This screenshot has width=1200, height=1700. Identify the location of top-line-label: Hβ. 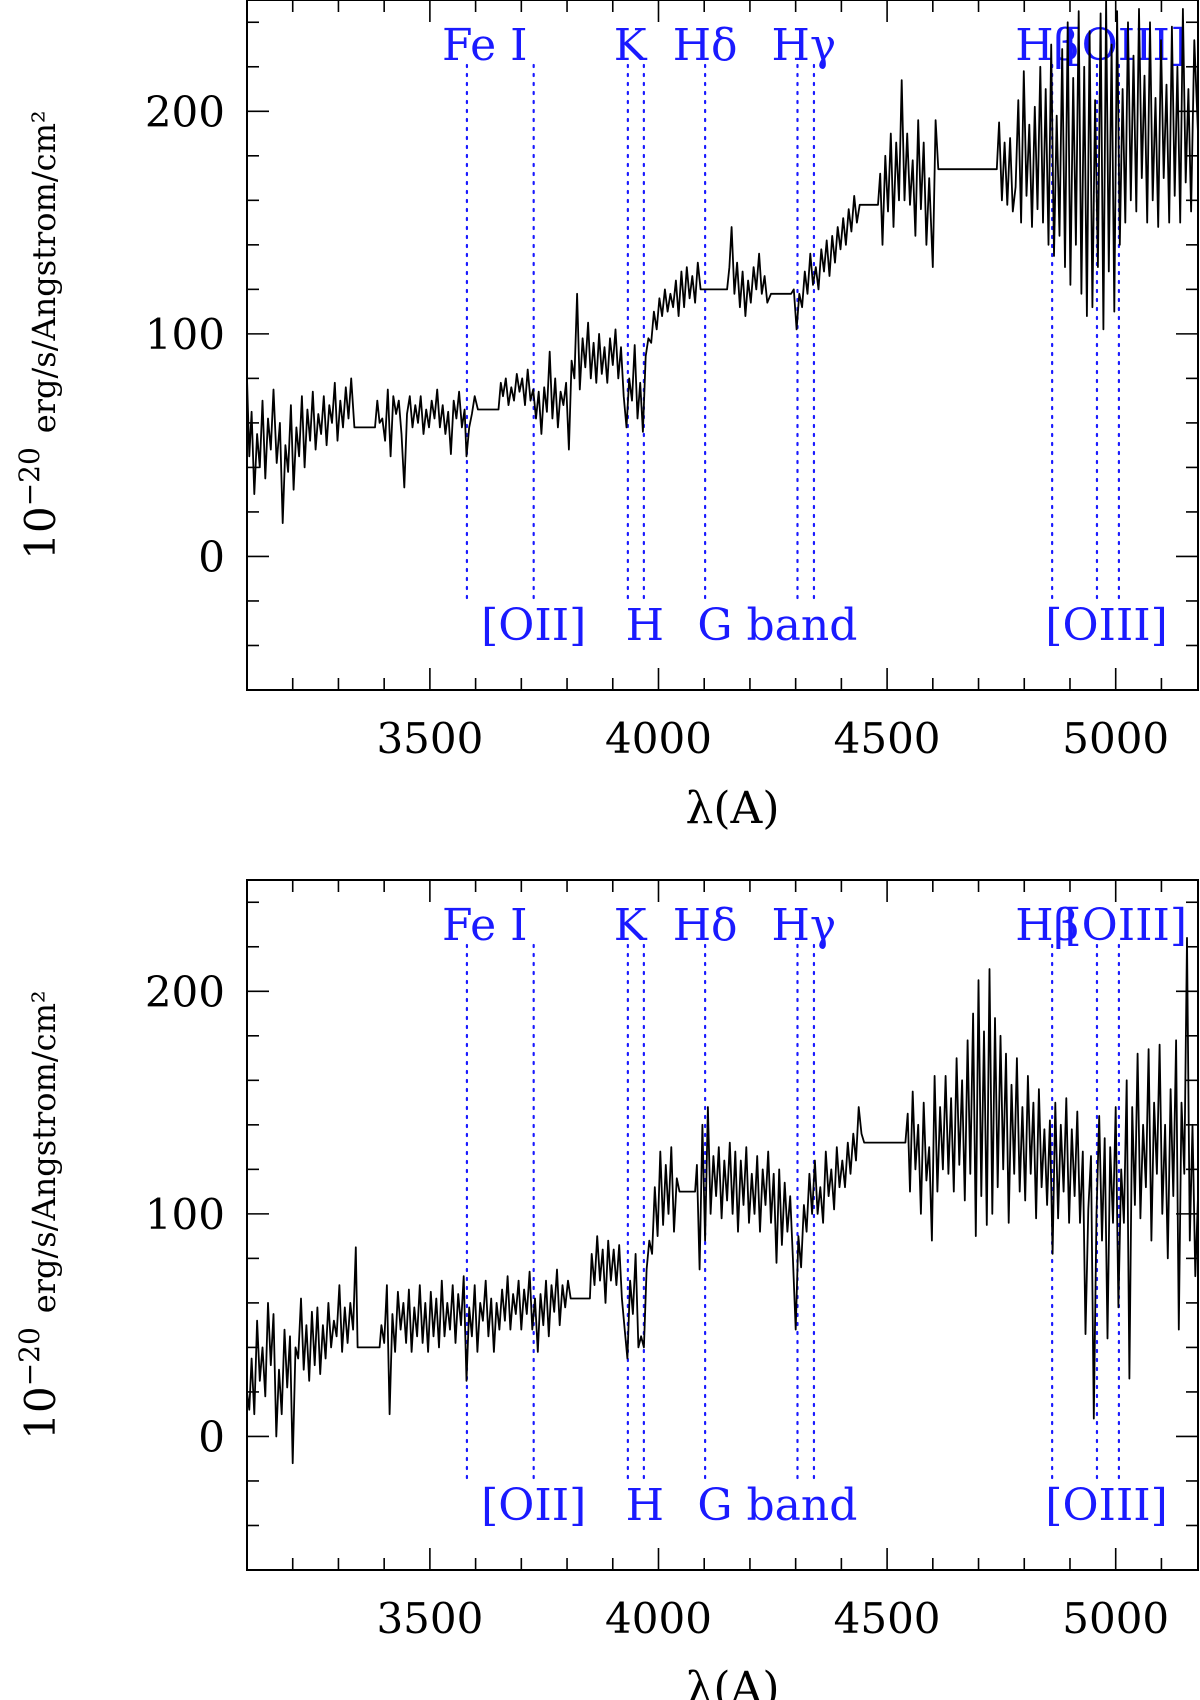
(1047, 925).